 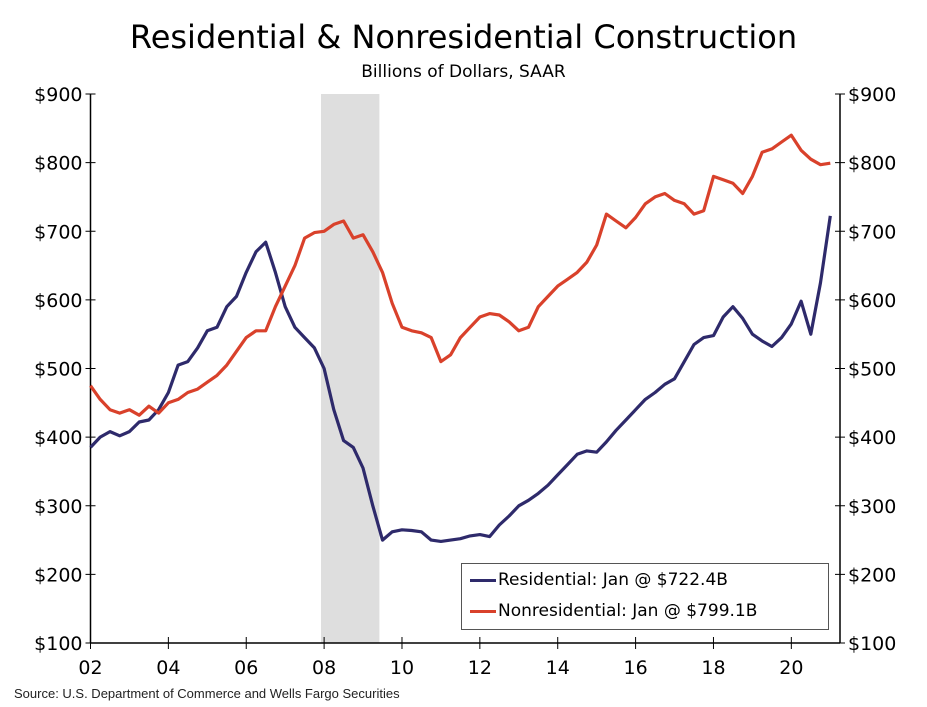 I want to click on y-tick-label-left: $400, so click(x=58, y=438).